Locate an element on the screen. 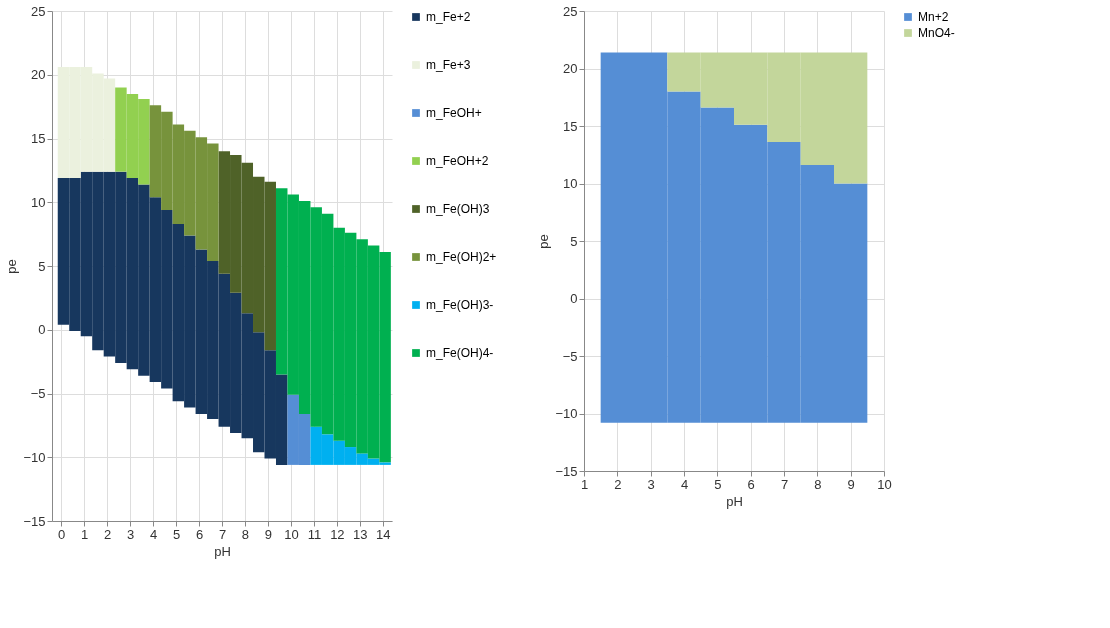  x-tick-label: 0 is located at coordinates (62, 534).